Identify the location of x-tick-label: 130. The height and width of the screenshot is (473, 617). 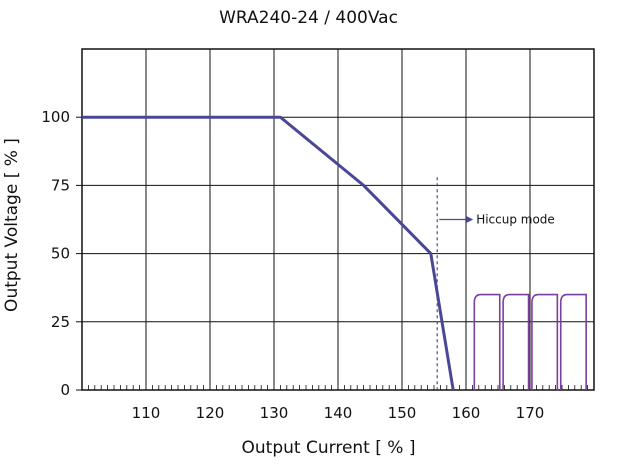
(274, 413).